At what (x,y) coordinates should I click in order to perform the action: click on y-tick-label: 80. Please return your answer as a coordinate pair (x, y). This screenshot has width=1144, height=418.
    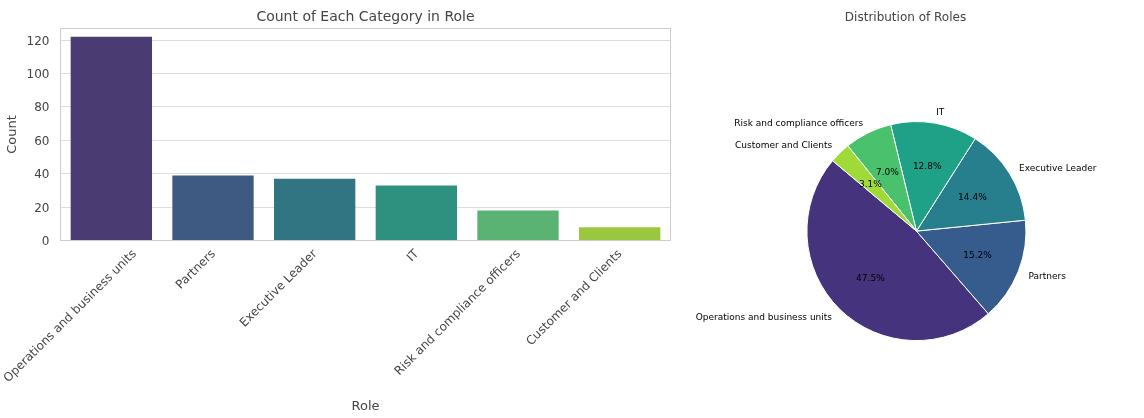
    Looking at the image, I should click on (42, 107).